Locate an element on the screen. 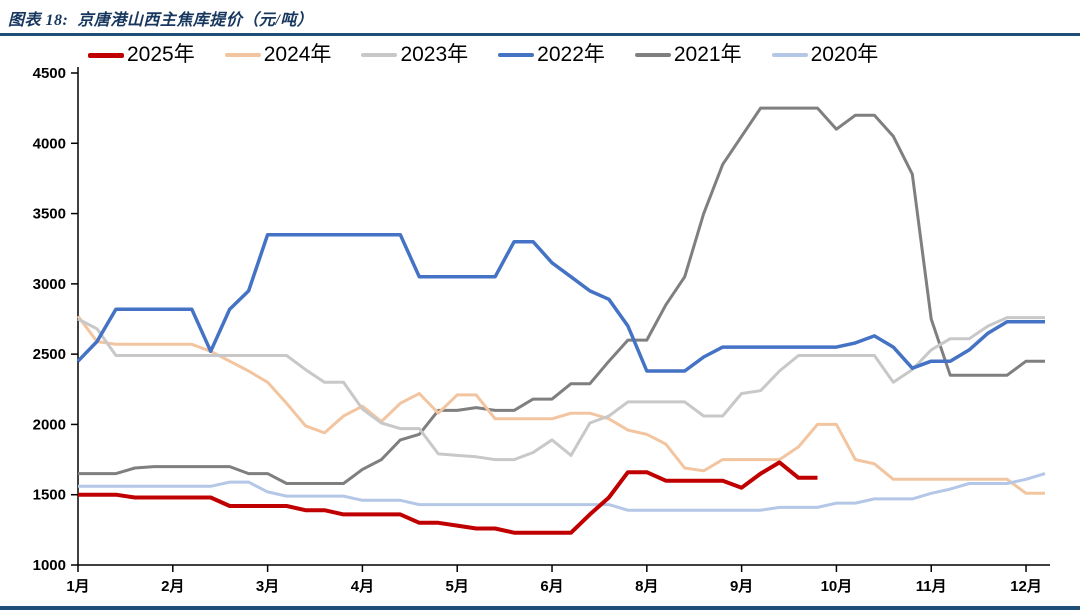  legend-item-2025年: 2025年 is located at coordinates (141, 55).